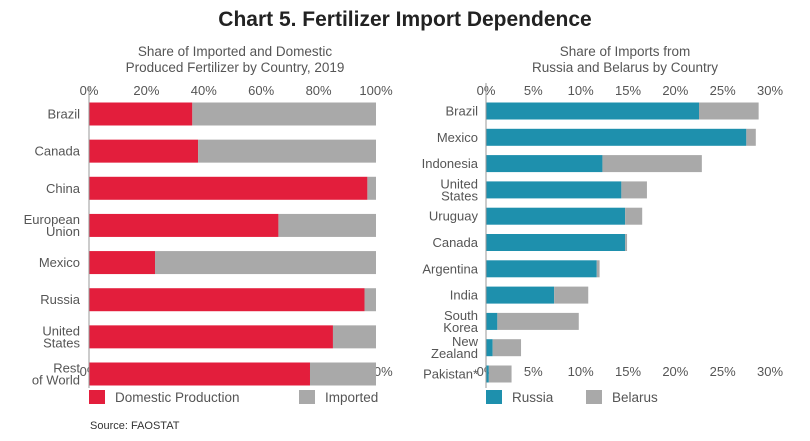 The width and height of the screenshot is (810, 441). What do you see at coordinates (533, 90) in the screenshot?
I see `x-tick-label-top: 5%` at bounding box center [533, 90].